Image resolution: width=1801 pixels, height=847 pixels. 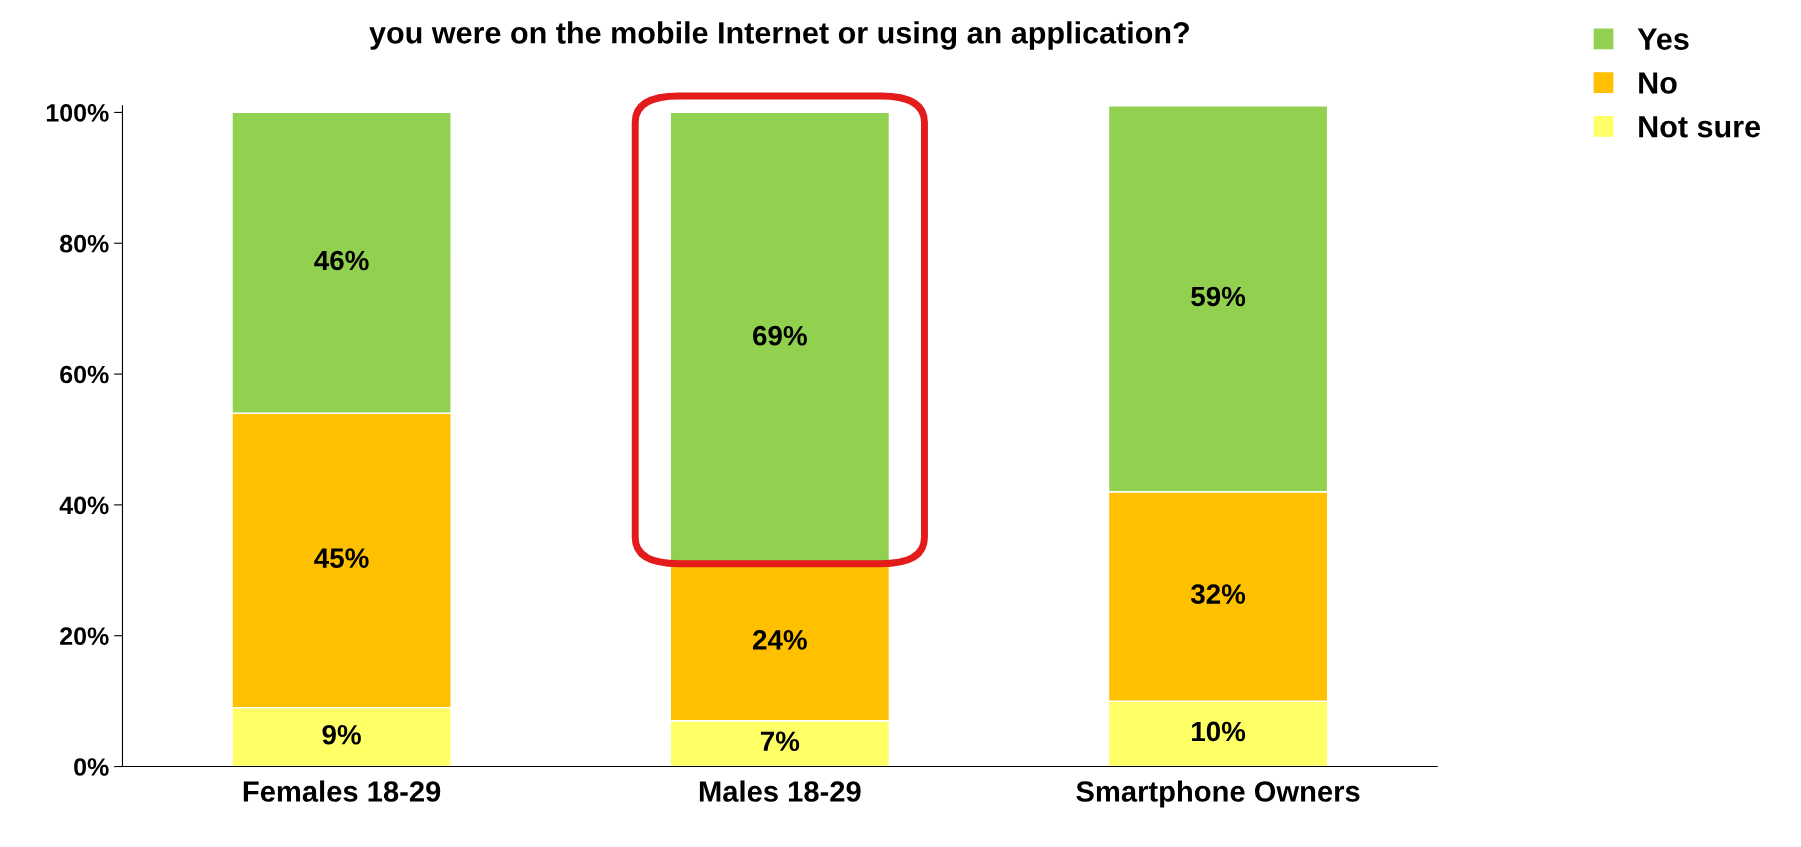 I want to click on legend-label: No, so click(x=1658, y=83).